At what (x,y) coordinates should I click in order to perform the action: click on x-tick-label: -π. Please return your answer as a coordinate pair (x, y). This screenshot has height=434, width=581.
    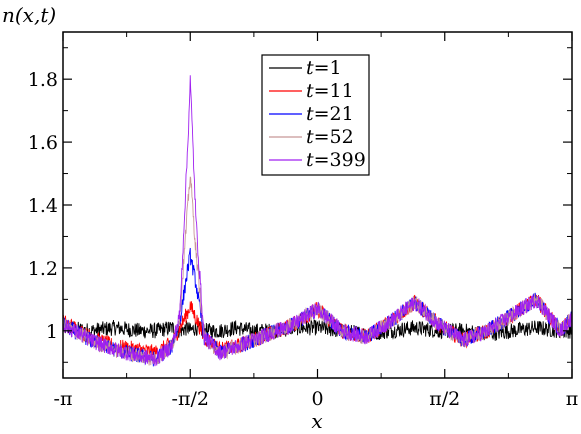
    Looking at the image, I should click on (63, 399).